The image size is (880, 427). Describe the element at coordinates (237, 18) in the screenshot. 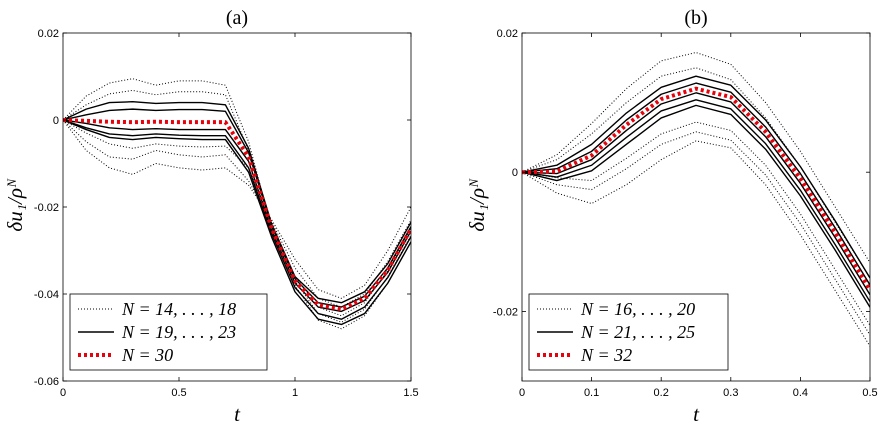

I see `panel-title: (a)` at that location.